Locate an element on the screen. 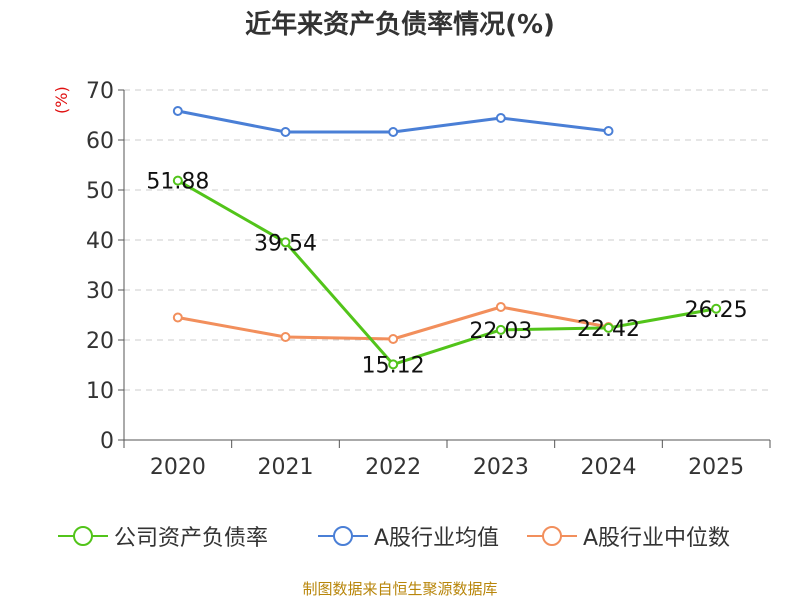  y-tick-label: 30 is located at coordinates (100, 291).